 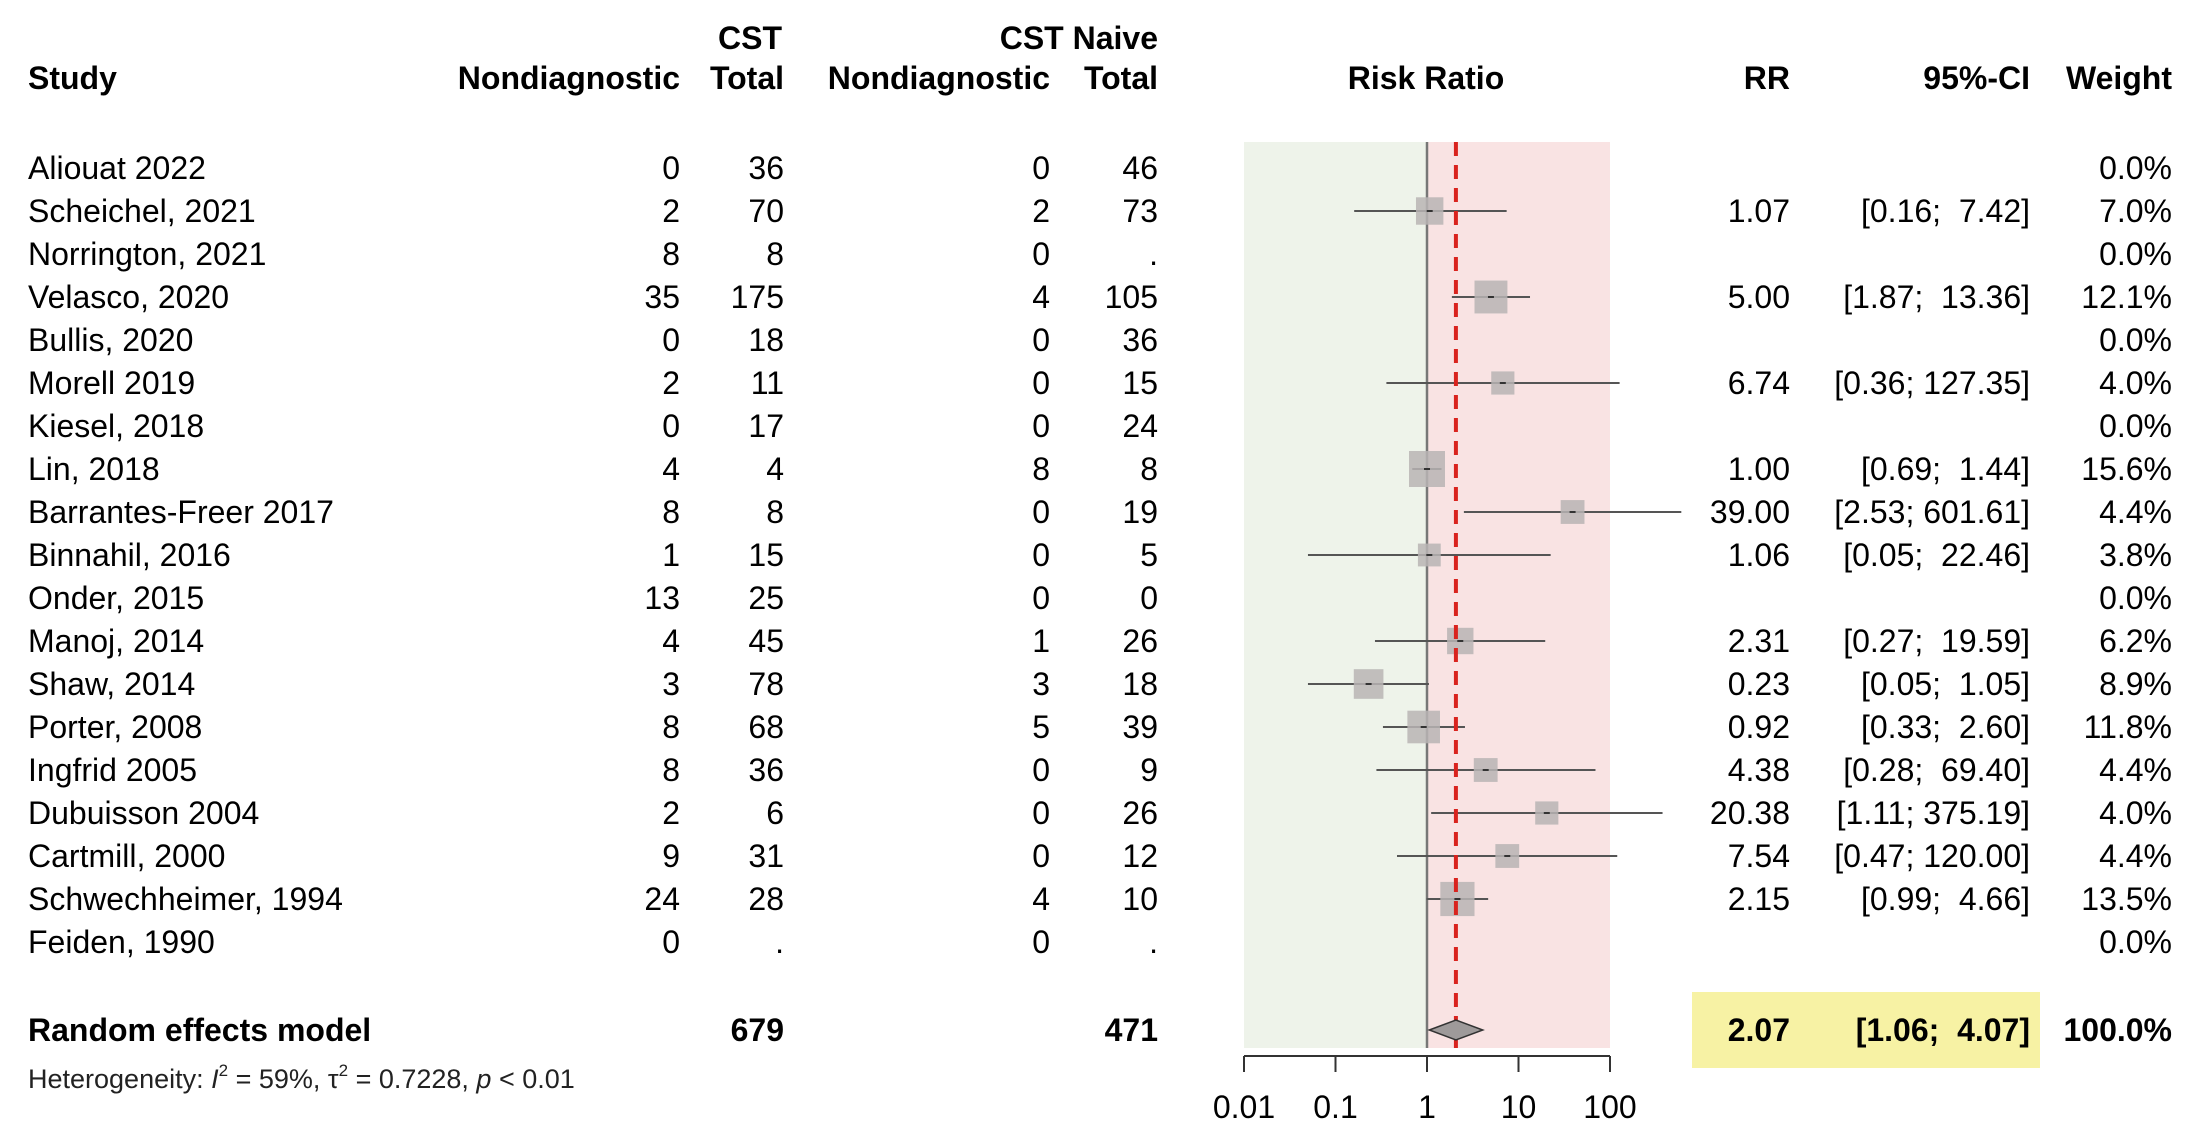 I want to click on i2-superscript: 2, so click(x=223, y=1070).